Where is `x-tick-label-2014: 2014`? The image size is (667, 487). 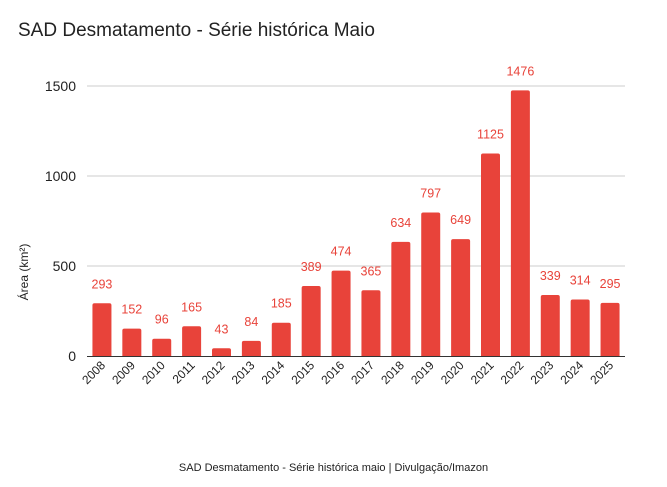 x-tick-label-2014: 2014 is located at coordinates (273, 372).